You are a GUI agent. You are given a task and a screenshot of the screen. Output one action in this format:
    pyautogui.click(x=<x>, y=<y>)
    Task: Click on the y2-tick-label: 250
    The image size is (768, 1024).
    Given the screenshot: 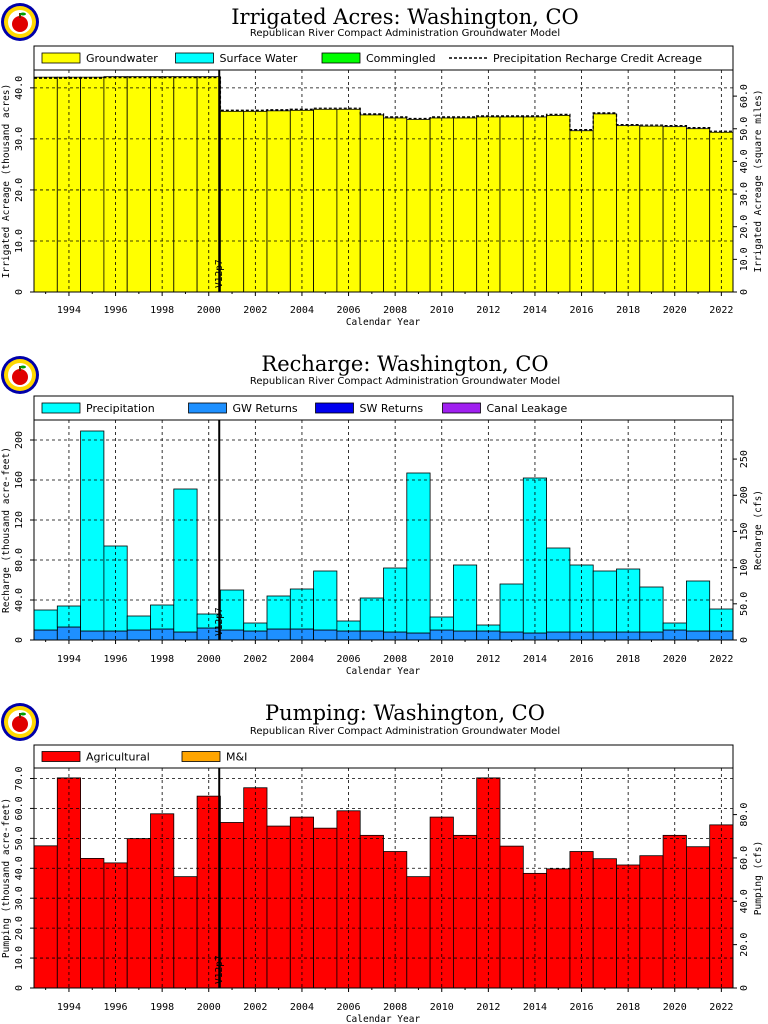 What is the action you would take?
    pyautogui.click(x=744, y=459)
    